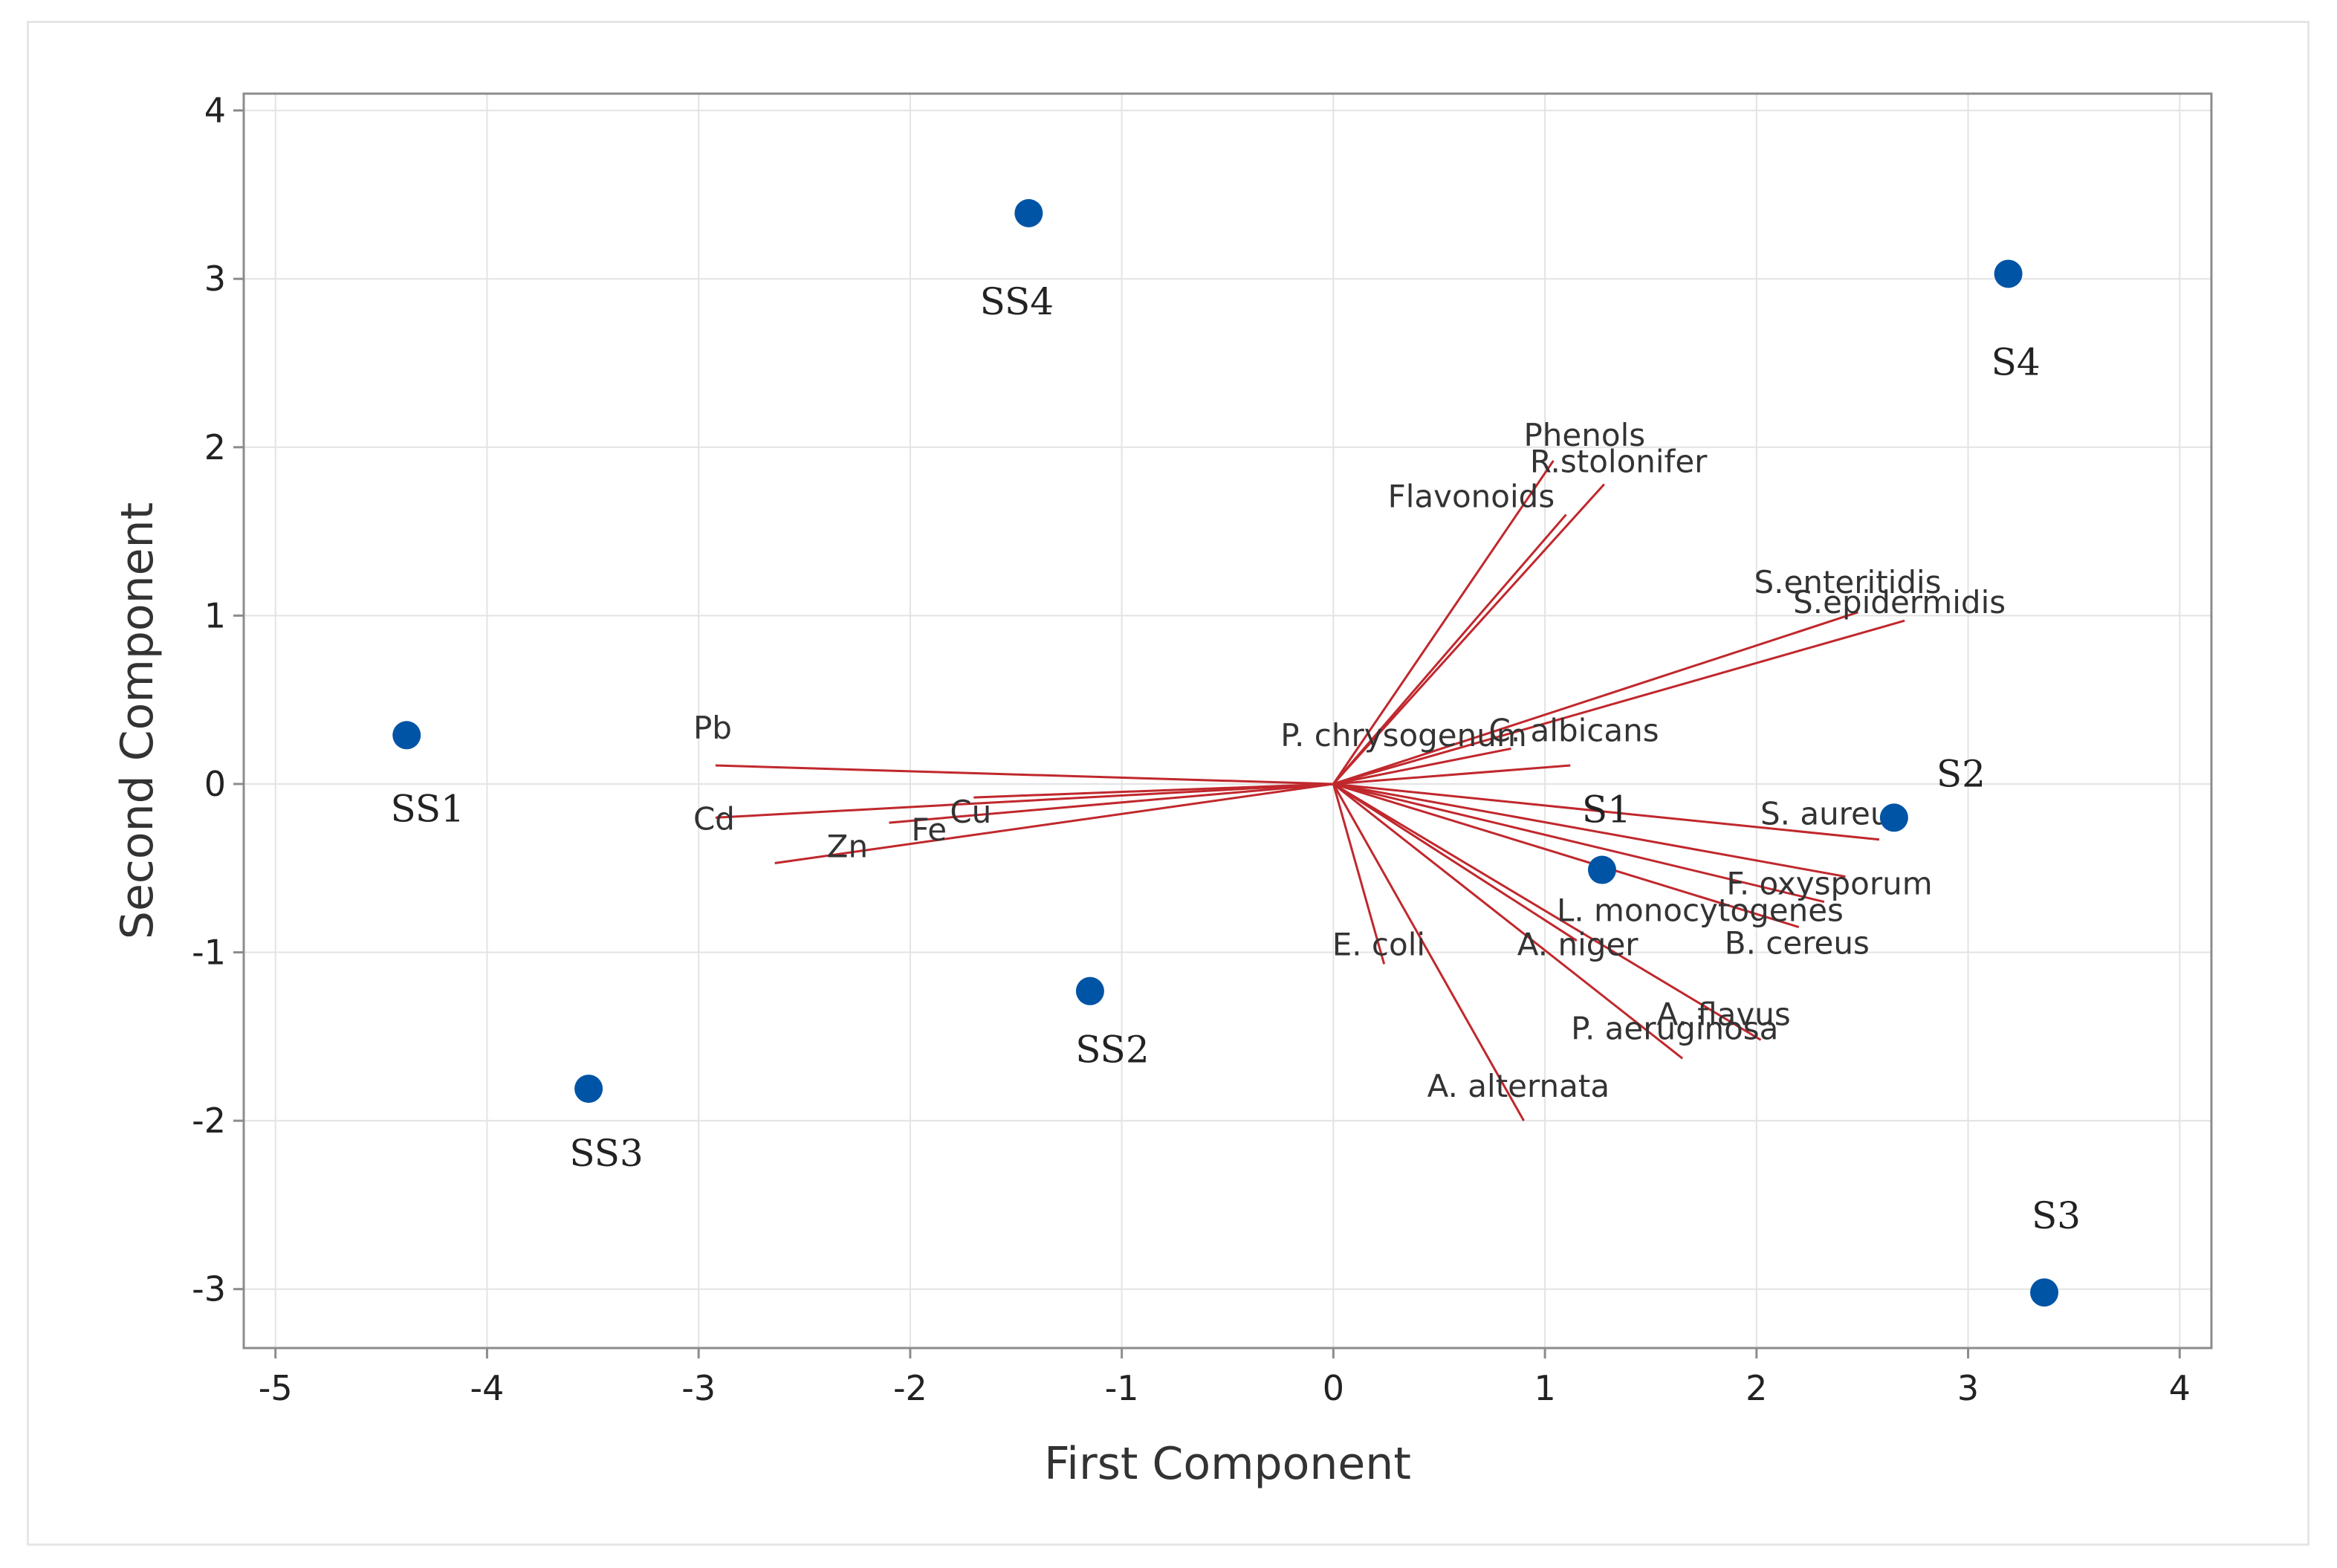  Describe the element at coordinates (1518, 1086) in the screenshot. I see `loading-label: A. alternata` at that location.